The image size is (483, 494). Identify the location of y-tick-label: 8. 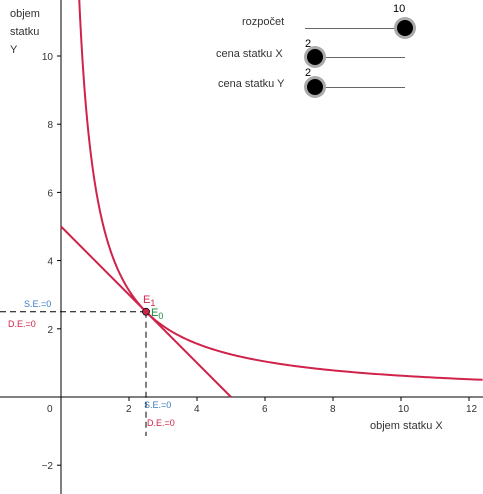
(50, 125).